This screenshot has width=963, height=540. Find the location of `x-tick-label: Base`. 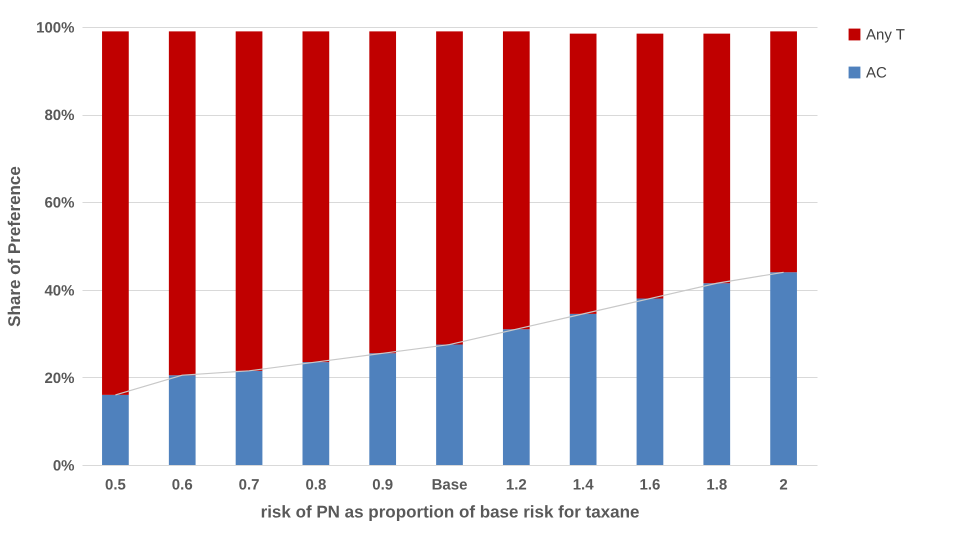

x-tick-label: Base is located at coordinates (450, 485).